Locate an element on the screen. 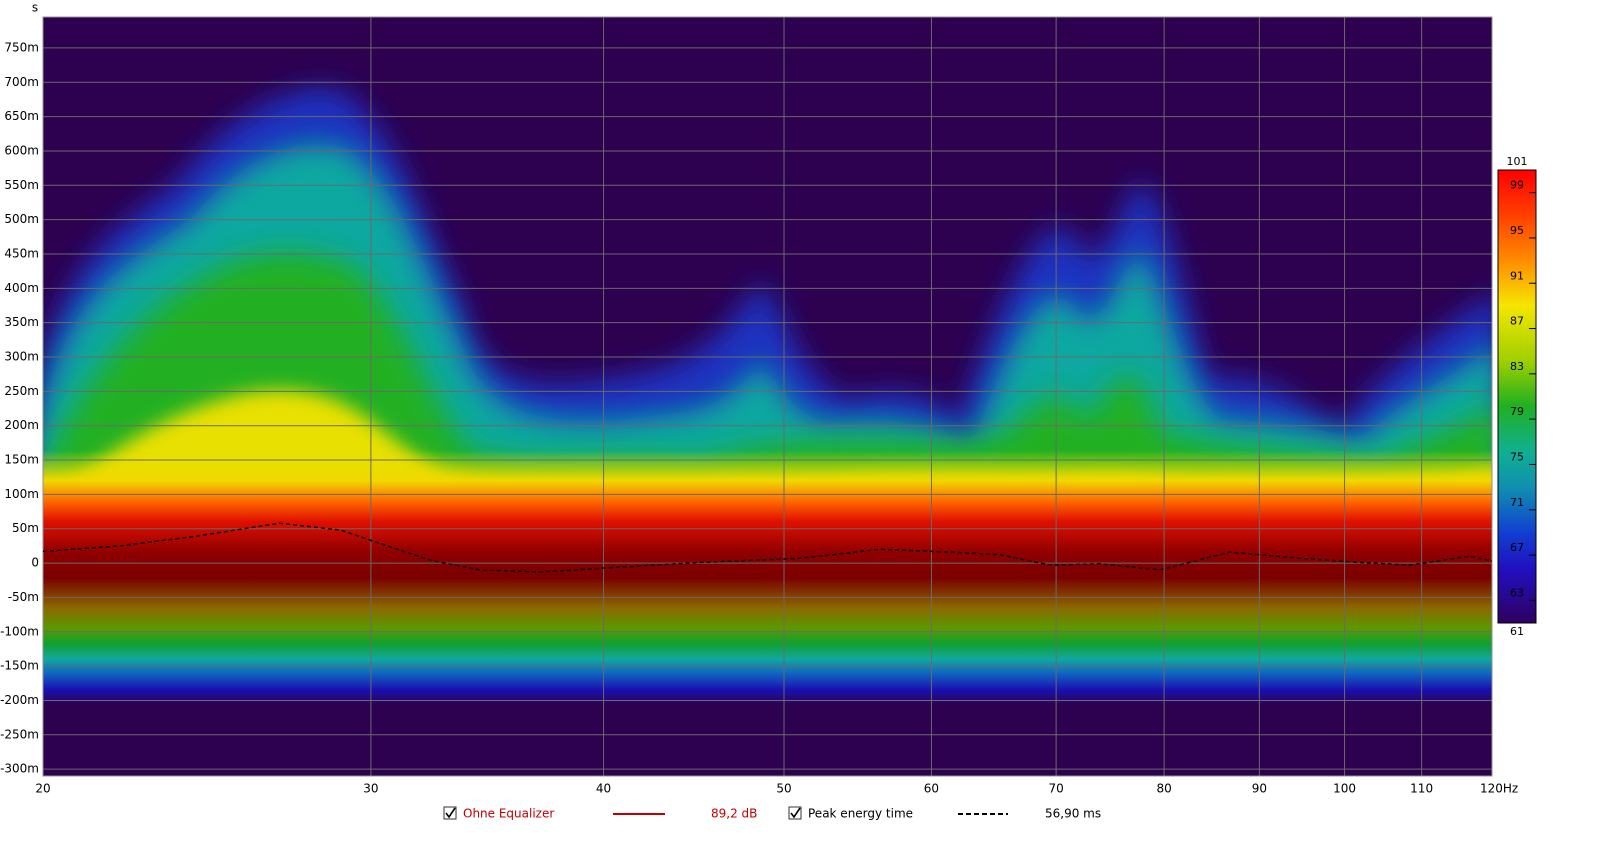  colorbar-tick-label: 71 is located at coordinates (1517, 502).